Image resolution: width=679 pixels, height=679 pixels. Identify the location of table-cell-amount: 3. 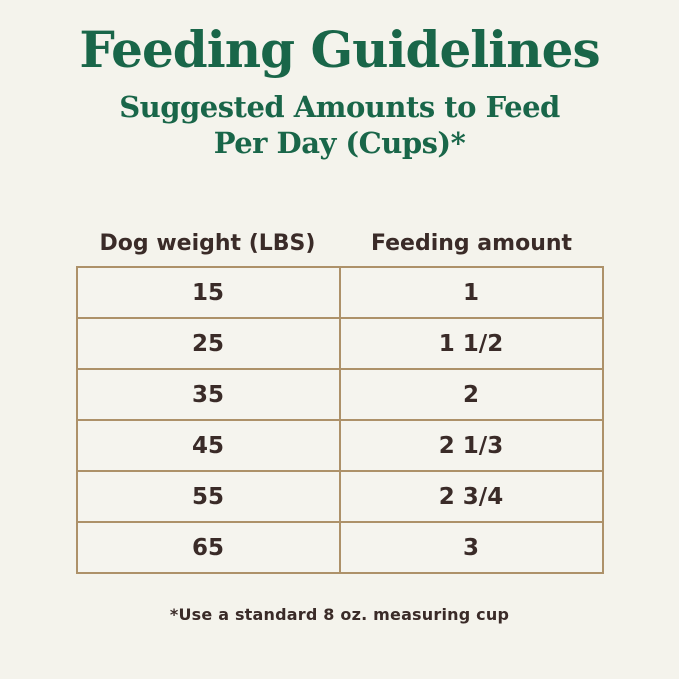
(471, 547).